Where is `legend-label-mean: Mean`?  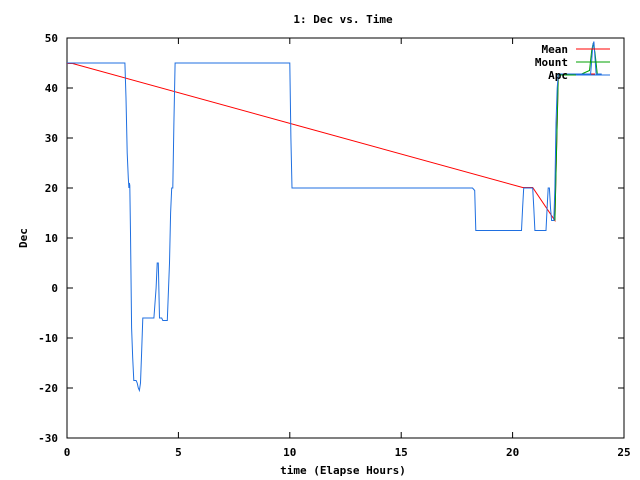
legend-label-mean: Mean is located at coordinates (555, 49).